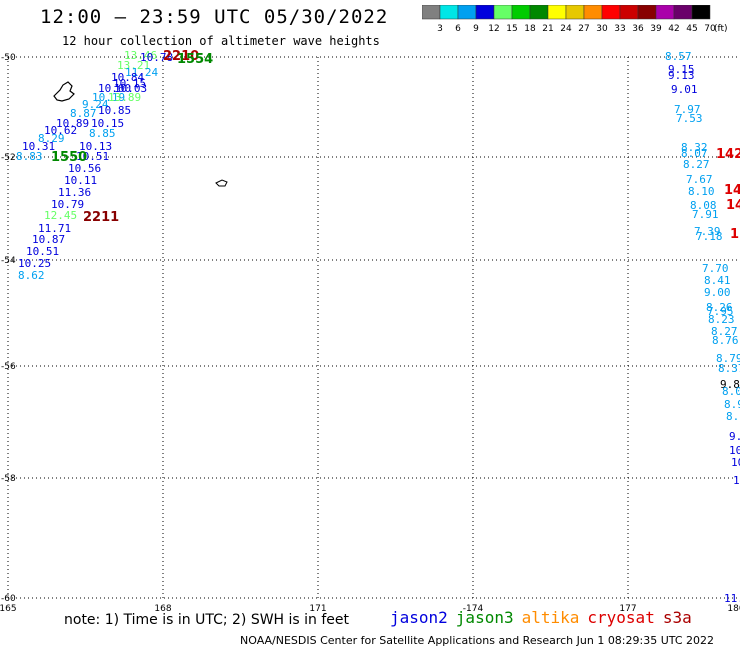 This screenshot has width=740, height=650. What do you see at coordinates (8, 609) in the screenshot?
I see `lon-label: 165` at bounding box center [8, 609].